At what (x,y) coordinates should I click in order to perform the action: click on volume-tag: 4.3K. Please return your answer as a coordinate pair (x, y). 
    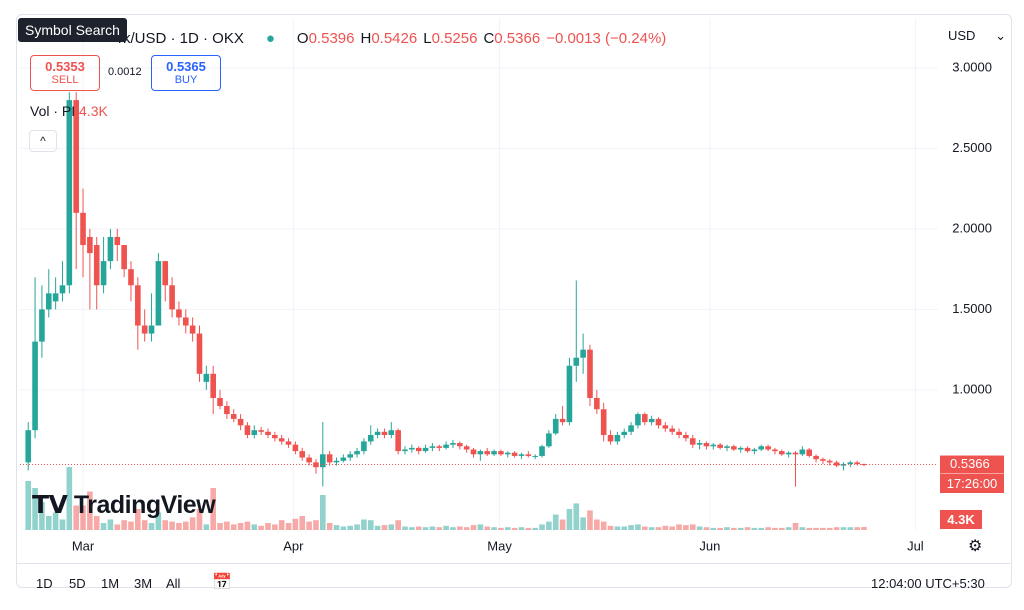
    Looking at the image, I should click on (961, 519).